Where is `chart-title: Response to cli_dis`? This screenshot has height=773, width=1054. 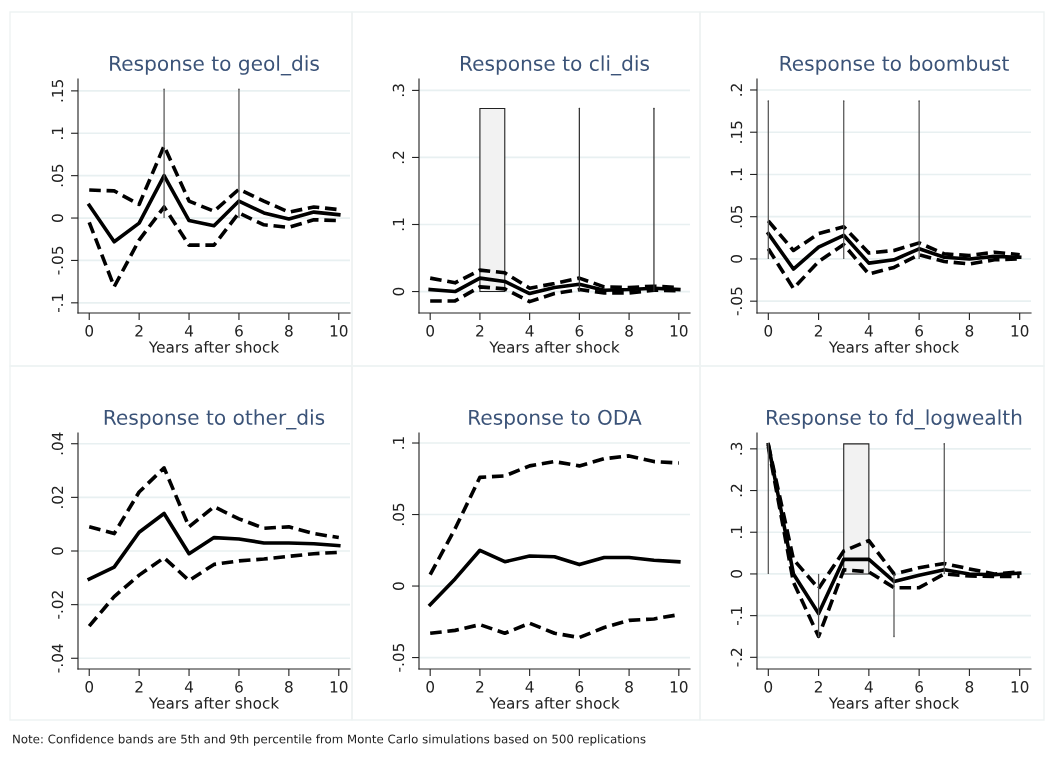
chart-title: Response to cli_dis is located at coordinates (555, 65).